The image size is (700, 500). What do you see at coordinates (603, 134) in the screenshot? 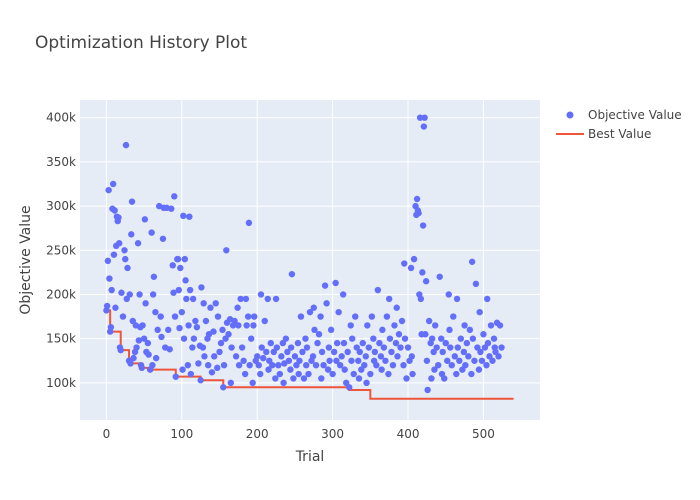
I see `legend-item-best-value: Best Value` at bounding box center [603, 134].